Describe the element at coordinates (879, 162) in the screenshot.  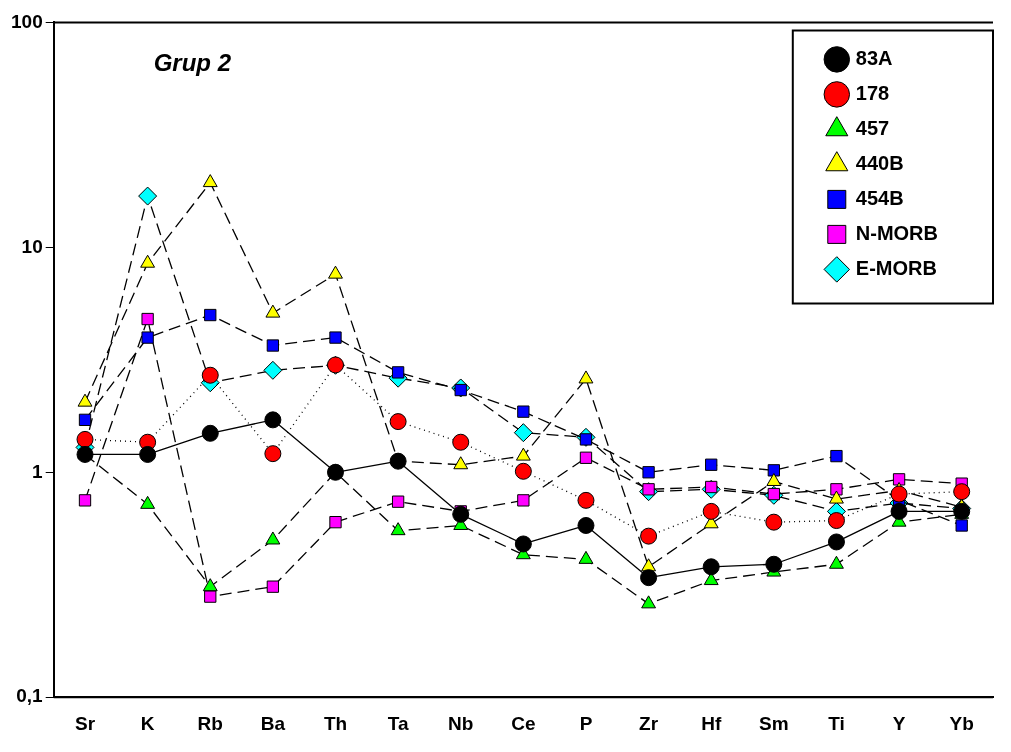
I see `legend-label: 440B` at that location.